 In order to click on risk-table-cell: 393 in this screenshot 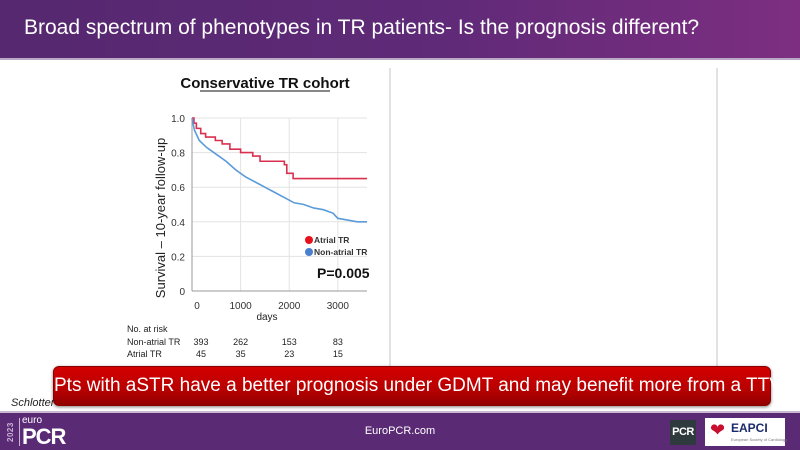, I will do `click(200, 342)`.